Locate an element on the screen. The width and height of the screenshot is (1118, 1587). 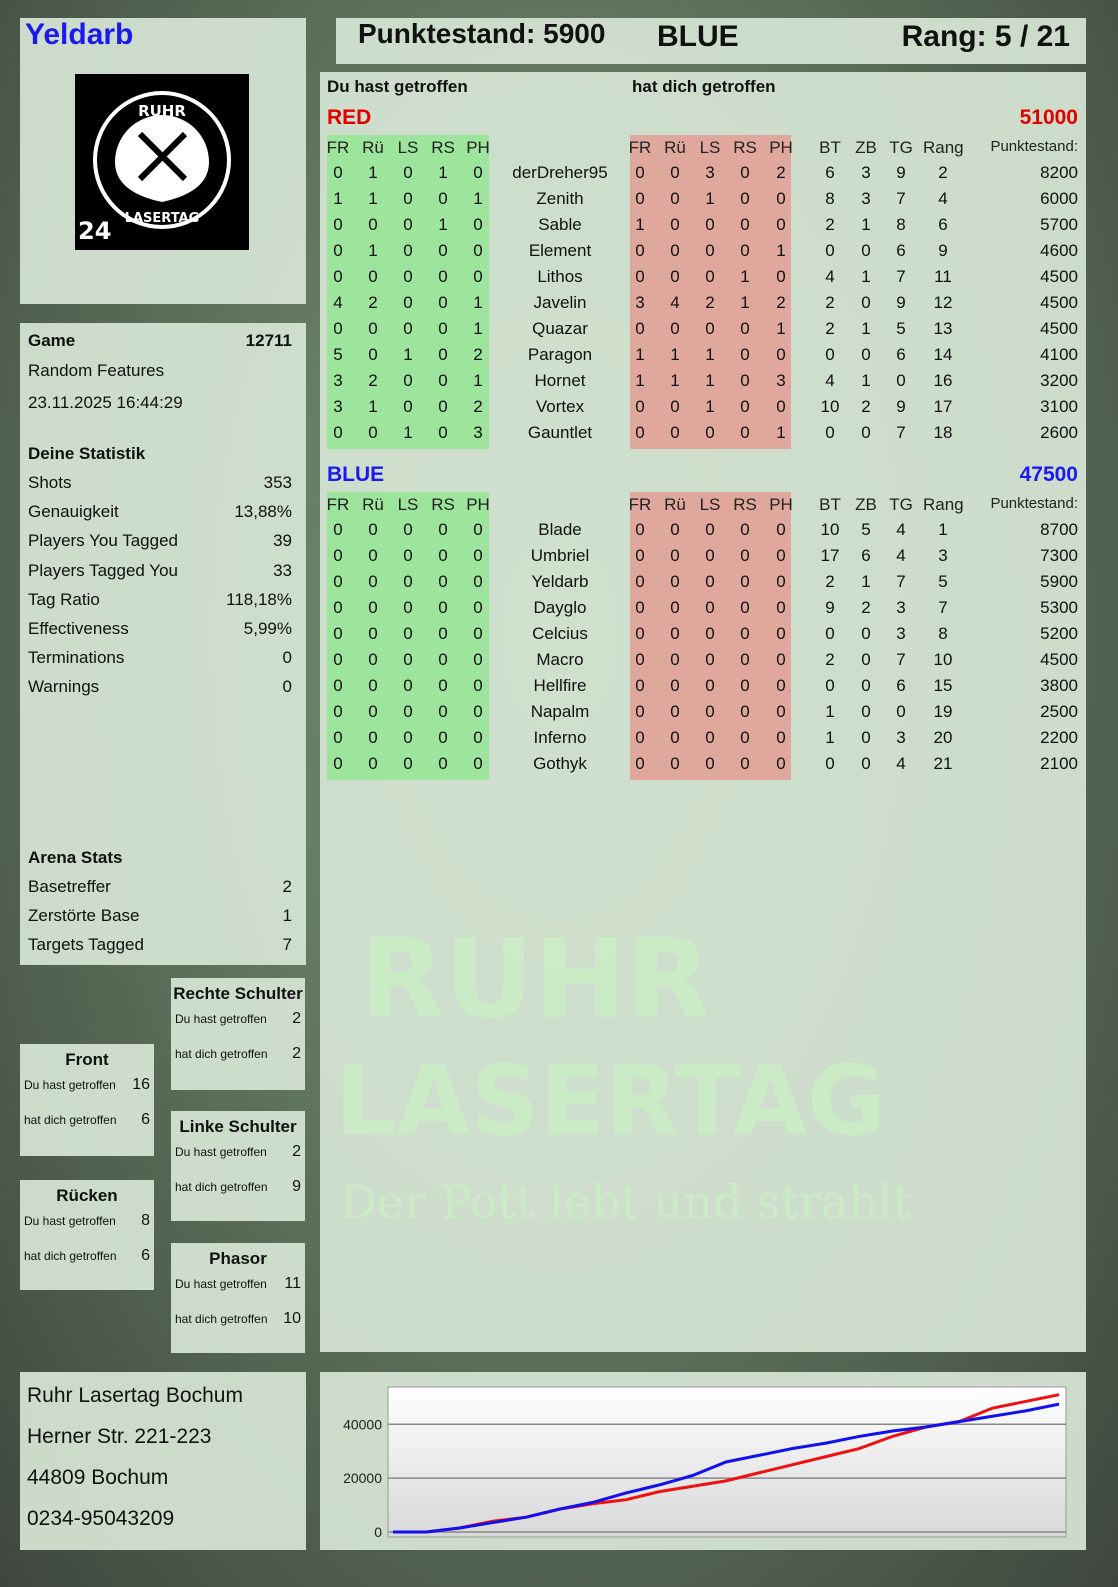
bt-cell: 4 is located at coordinates (830, 276).